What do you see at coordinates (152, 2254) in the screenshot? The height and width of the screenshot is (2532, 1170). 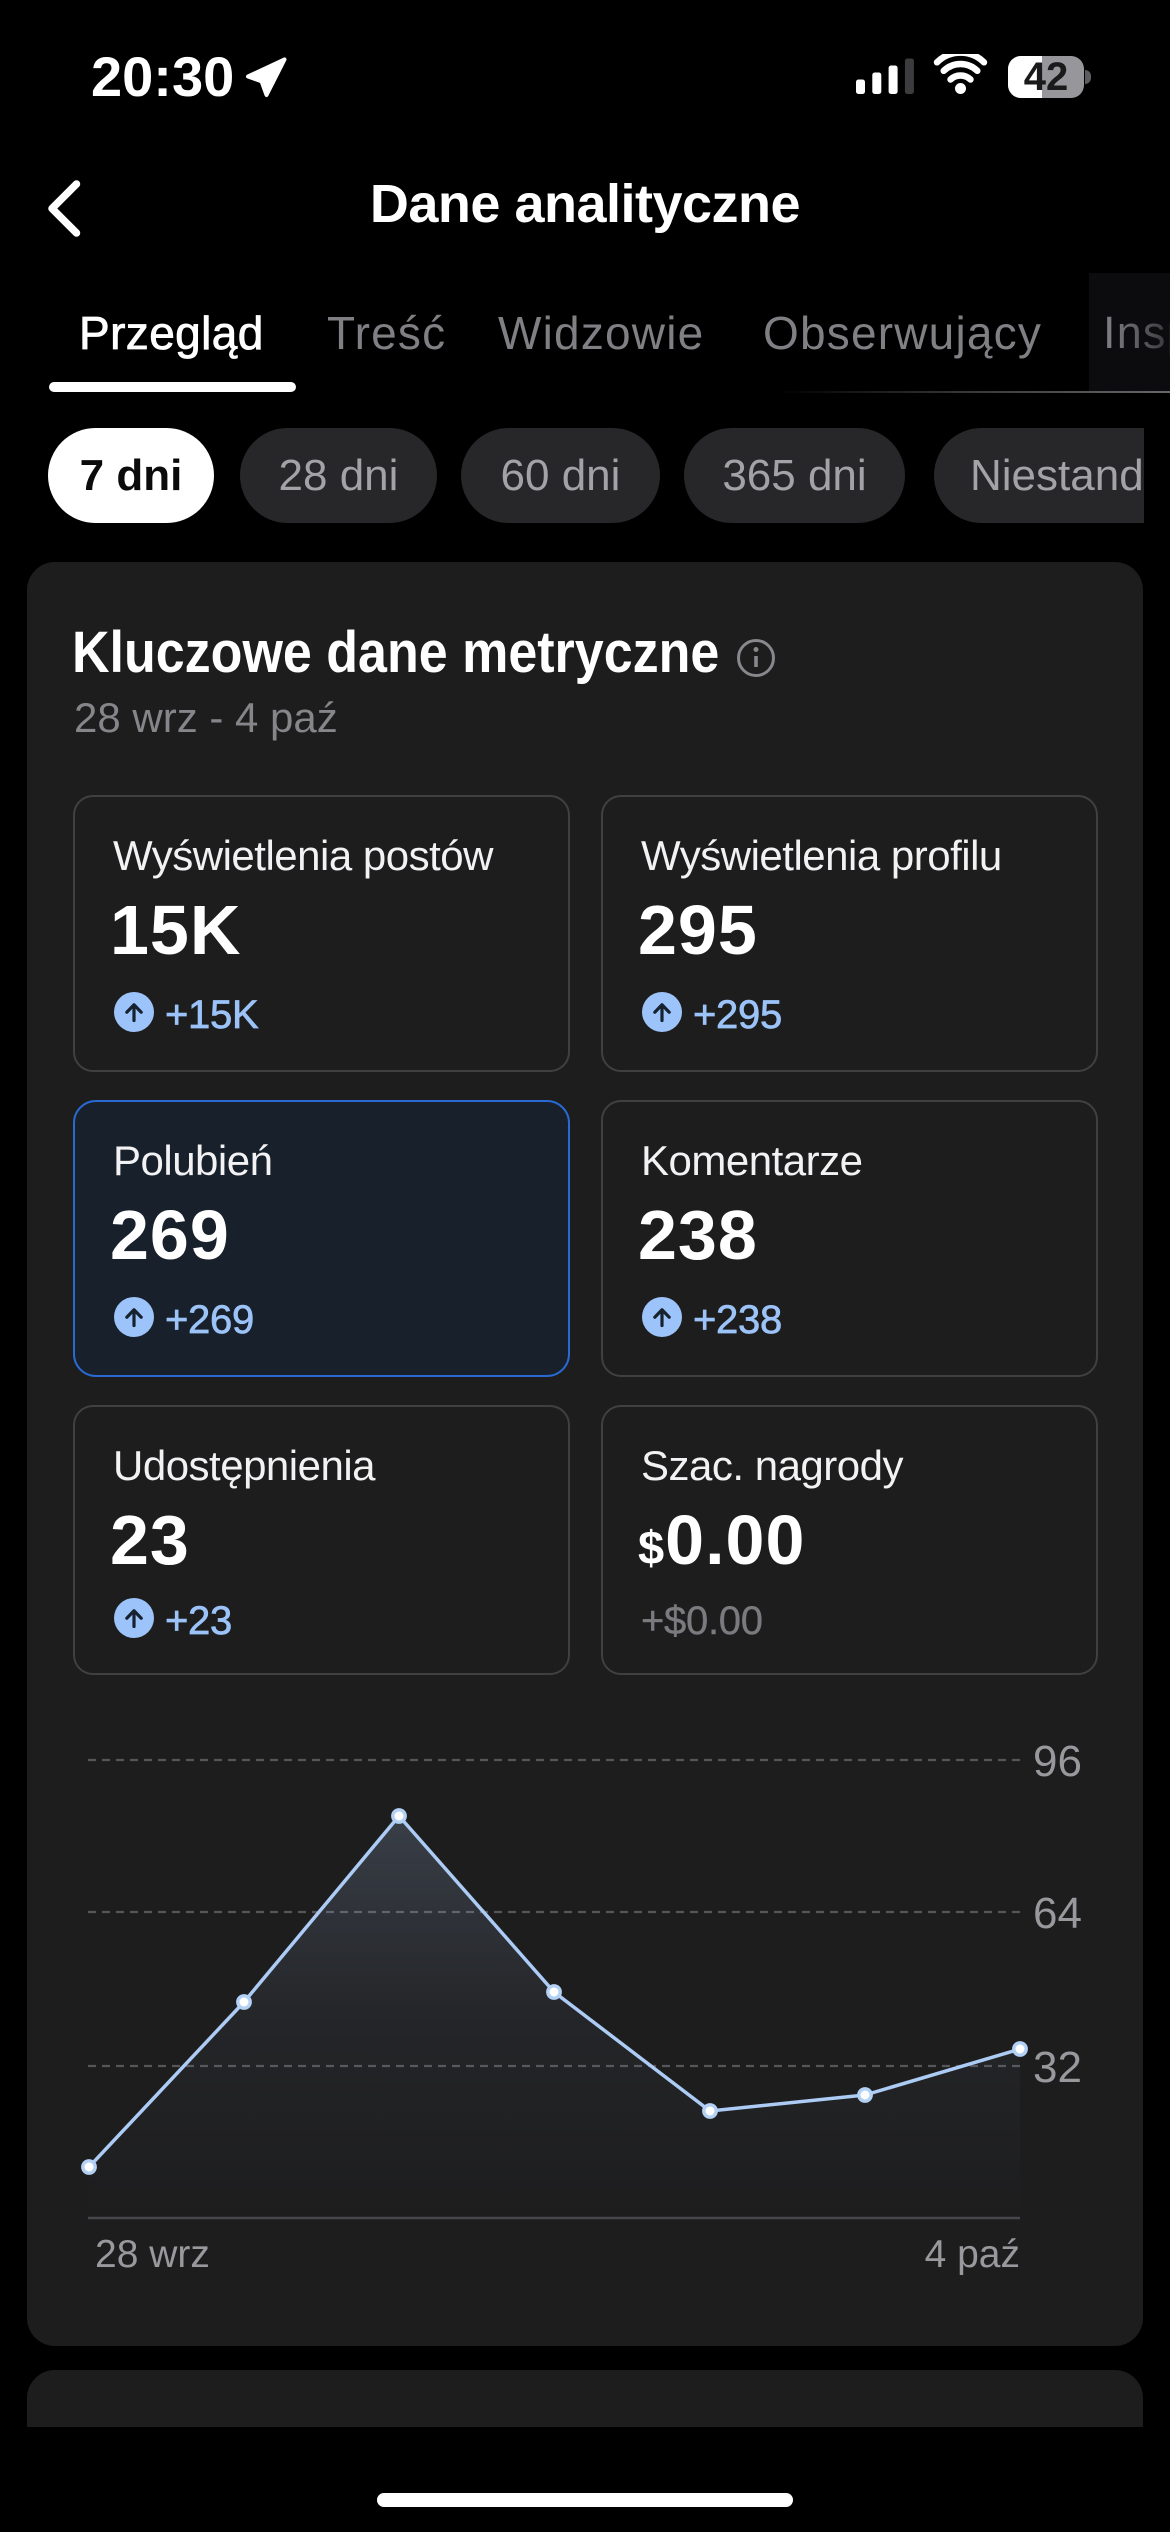 I see `svg-text: 28 wrz` at bounding box center [152, 2254].